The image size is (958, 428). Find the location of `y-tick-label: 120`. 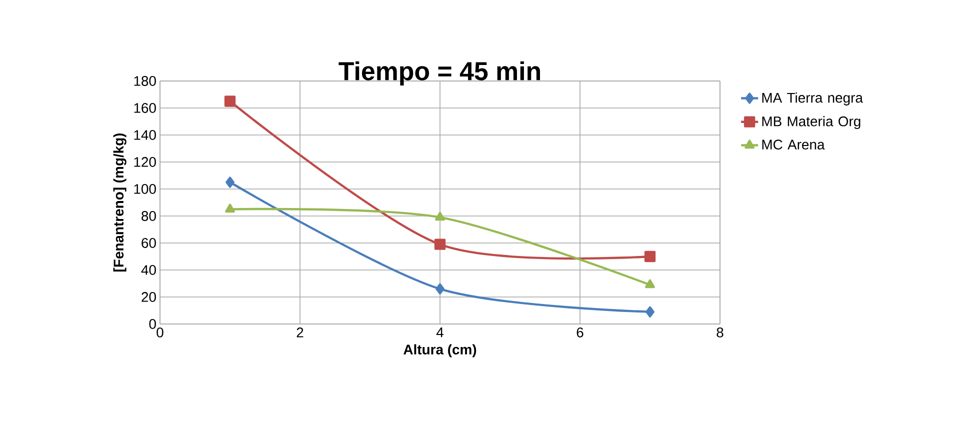

y-tick-label: 120 is located at coordinates (145, 162).